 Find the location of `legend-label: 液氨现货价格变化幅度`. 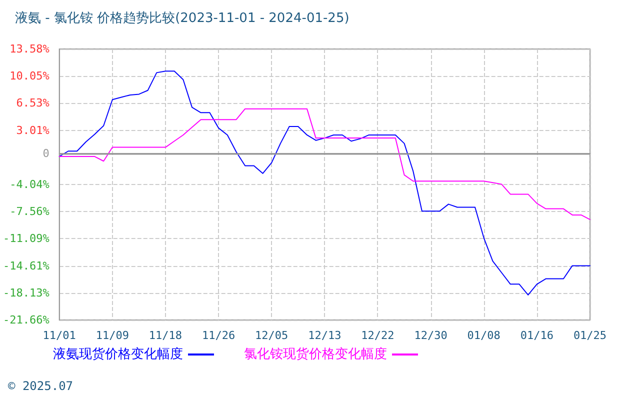

legend-label: 液氨现货价格变化幅度 is located at coordinates (118, 354).